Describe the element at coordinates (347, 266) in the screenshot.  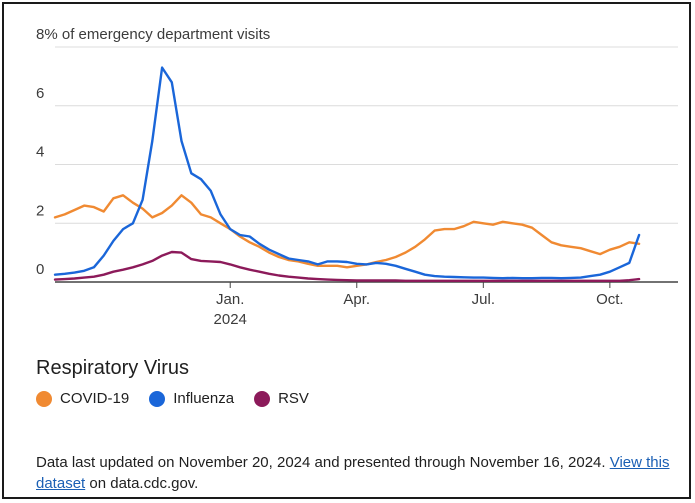
I see `series-line-rsv` at that location.